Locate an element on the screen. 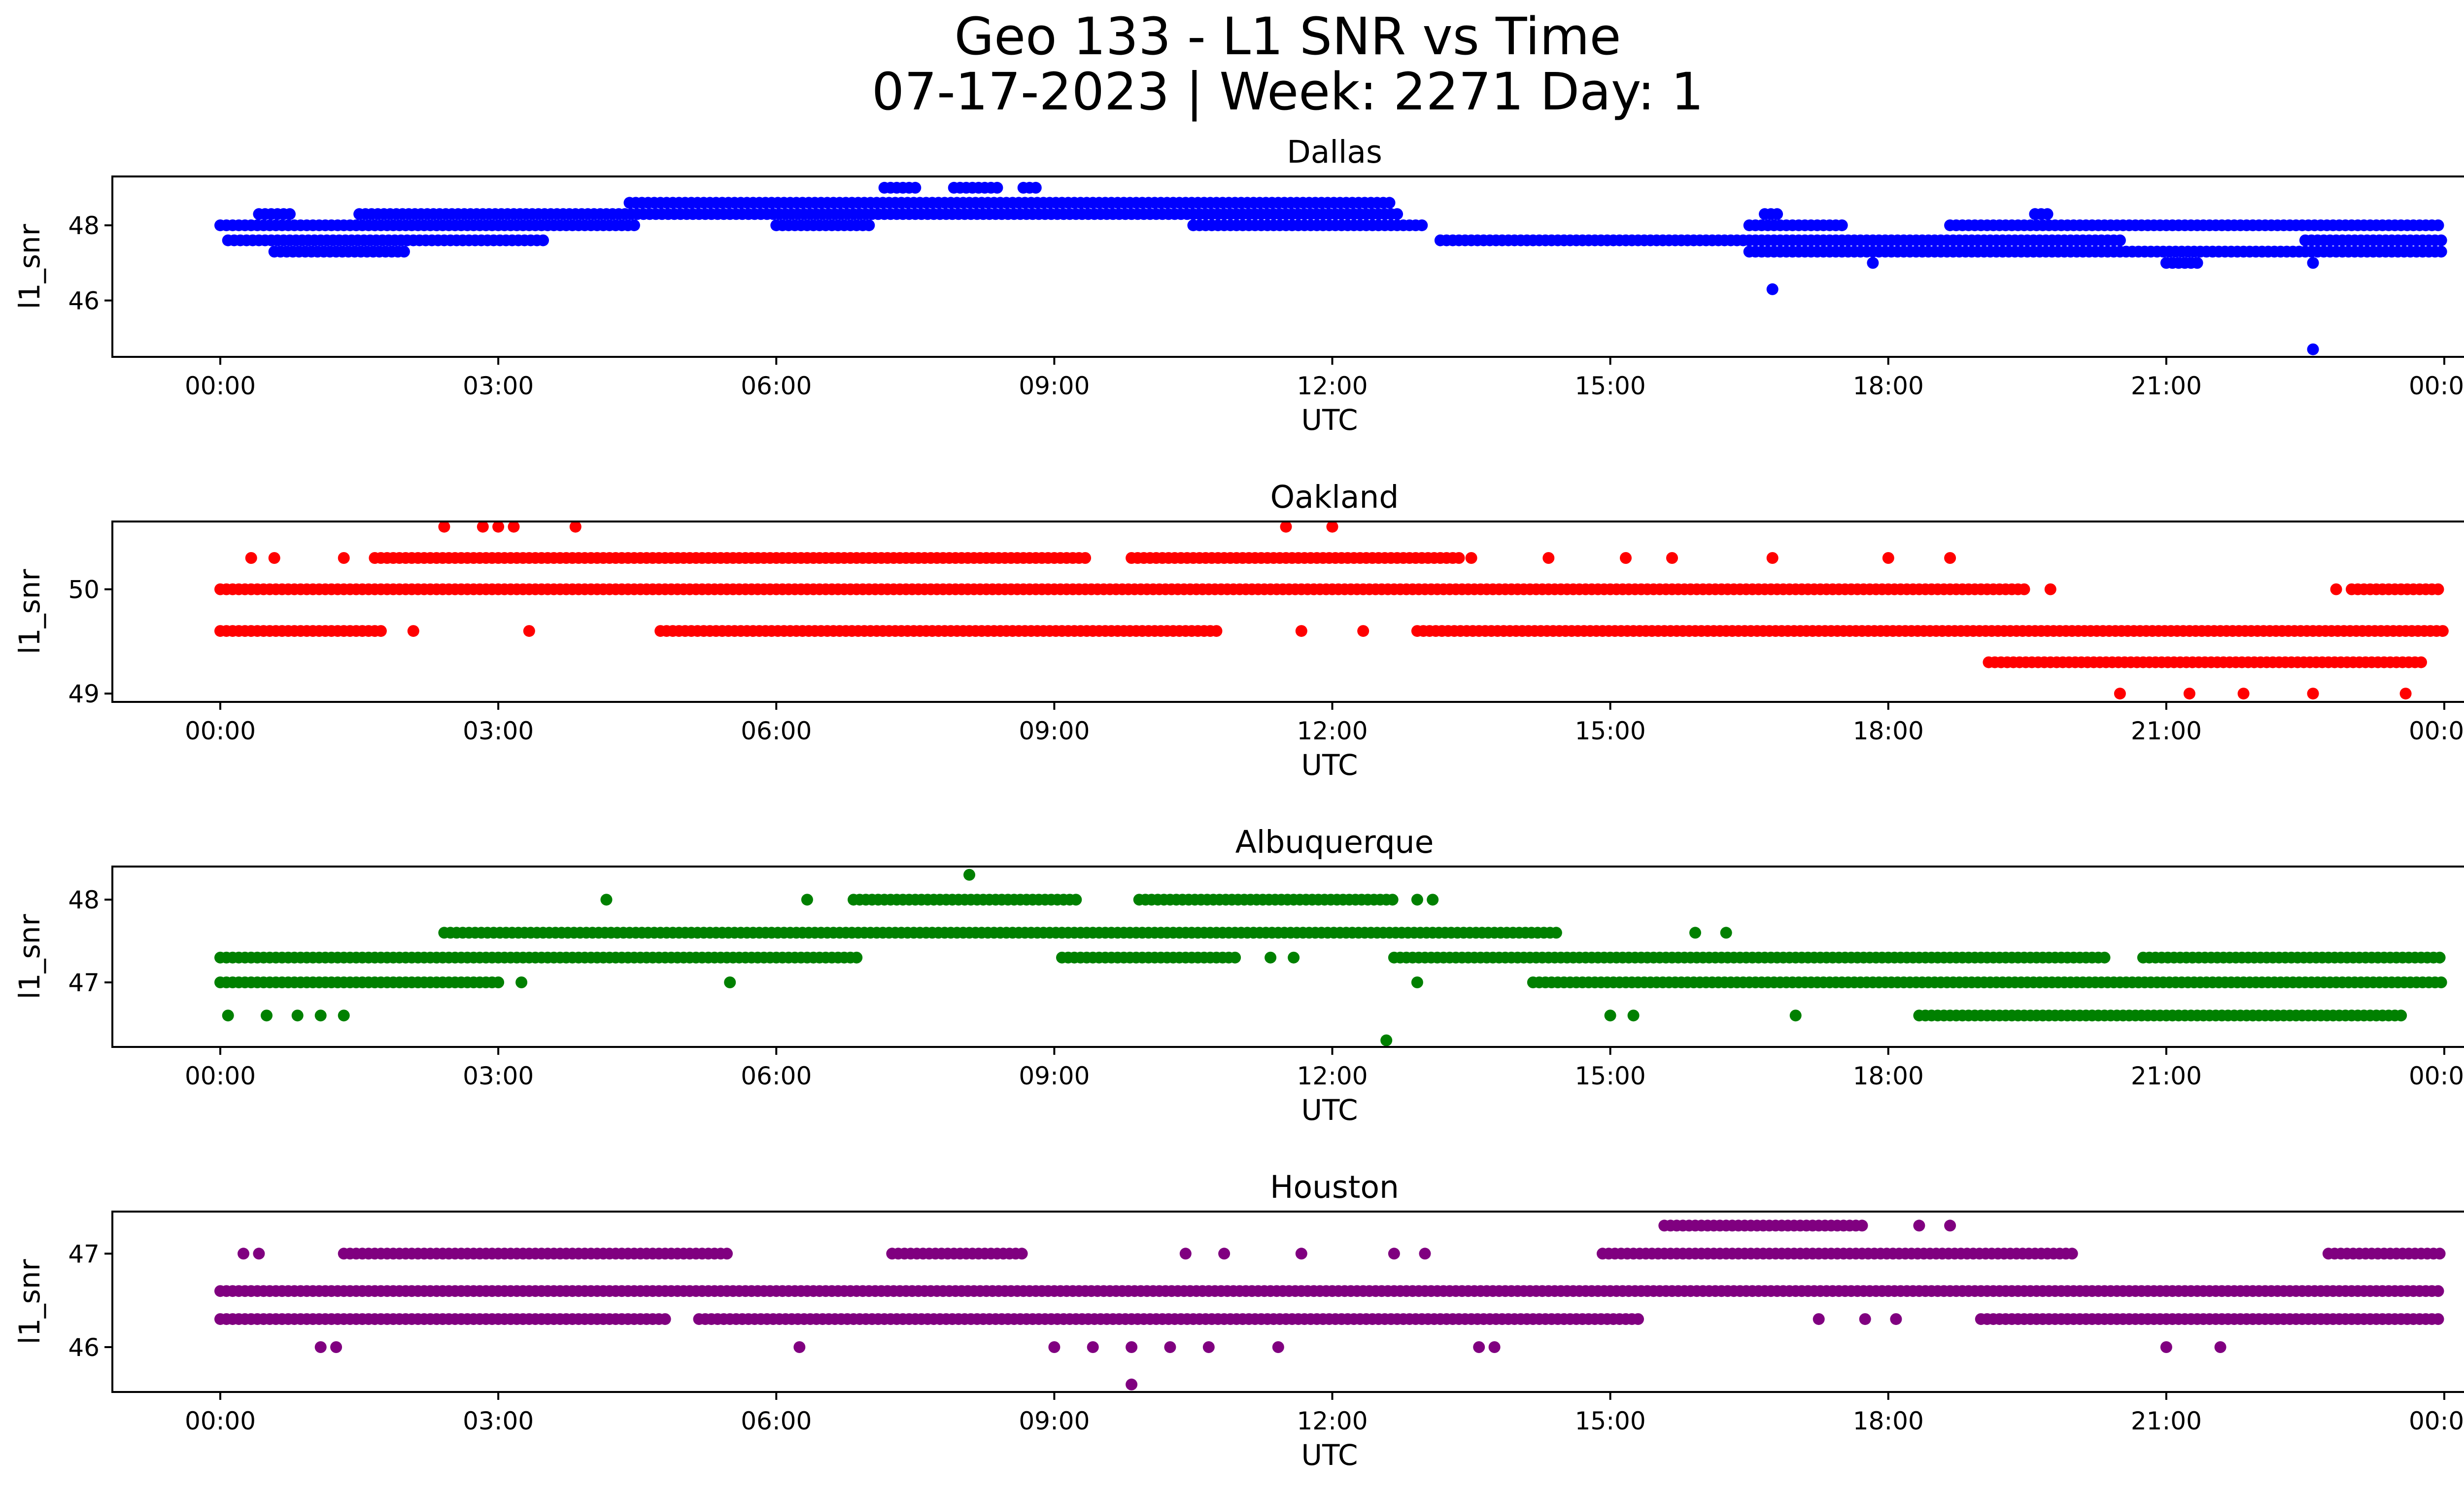 This screenshot has height=1495, width=2464. x-tick-label: 03:00 is located at coordinates (498, 1421).